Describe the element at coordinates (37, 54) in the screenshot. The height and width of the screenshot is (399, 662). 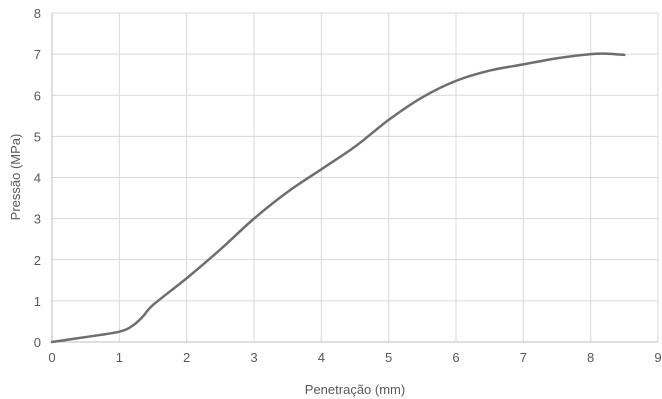
I see `y-tick-label: 7` at that location.